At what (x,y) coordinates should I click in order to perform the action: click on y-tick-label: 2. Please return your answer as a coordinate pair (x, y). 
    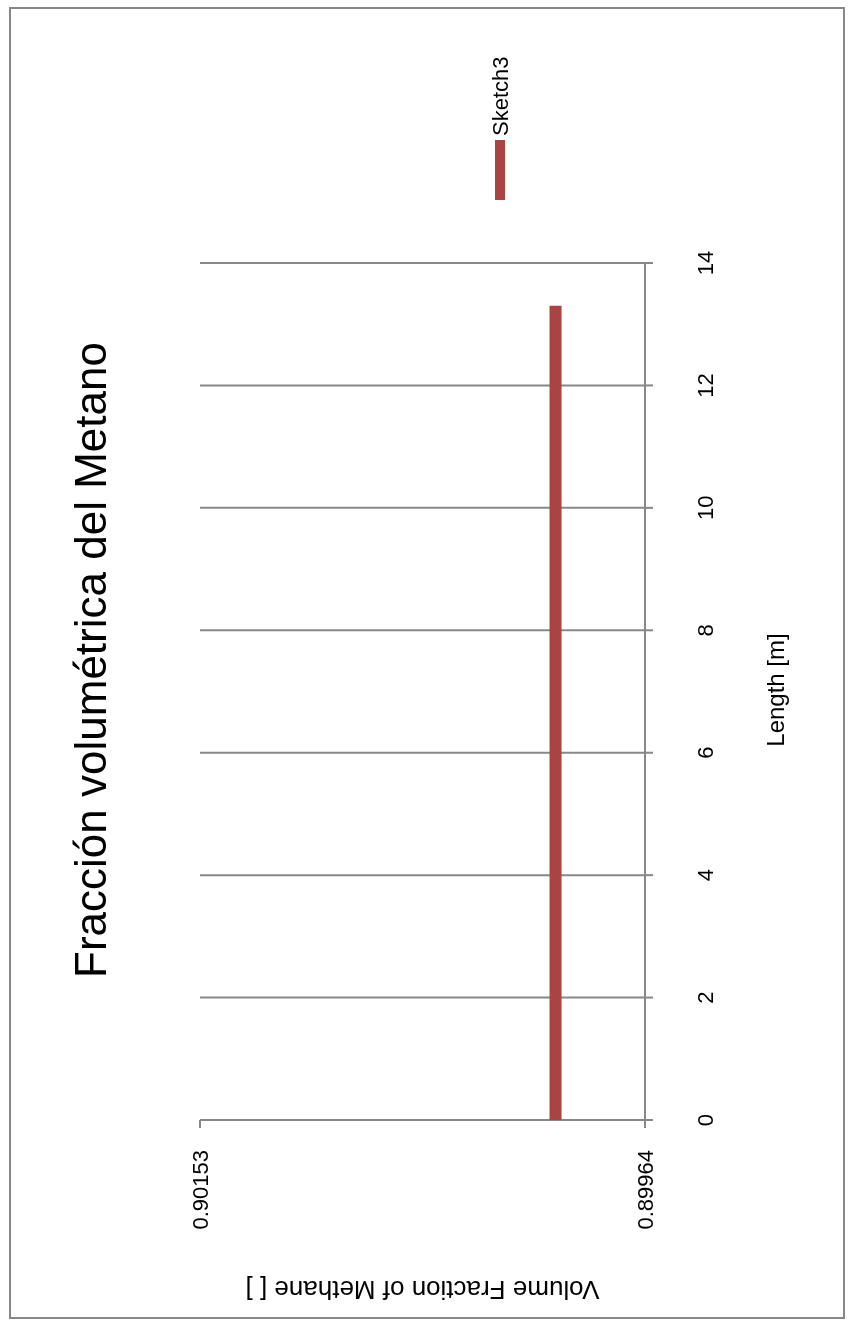
    Looking at the image, I should click on (705, 997).